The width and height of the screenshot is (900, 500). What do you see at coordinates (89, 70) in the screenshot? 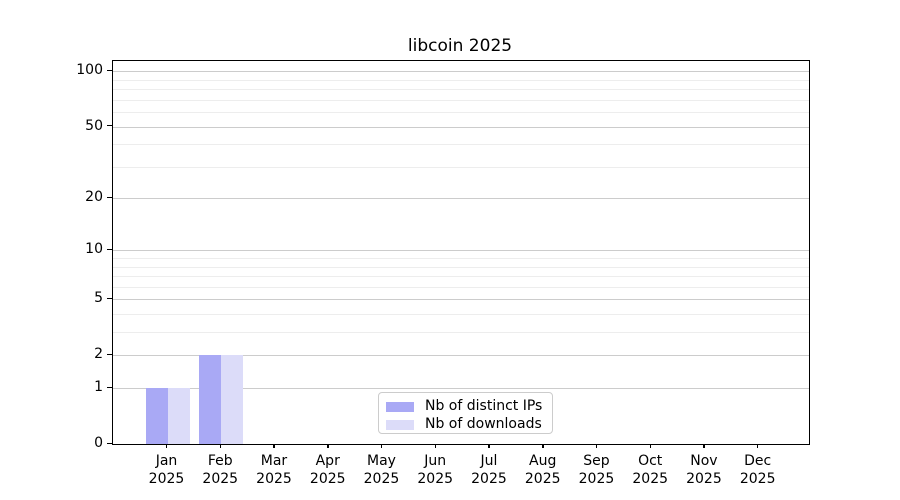
I see `y-axis-tick-label: 100` at bounding box center [89, 70].